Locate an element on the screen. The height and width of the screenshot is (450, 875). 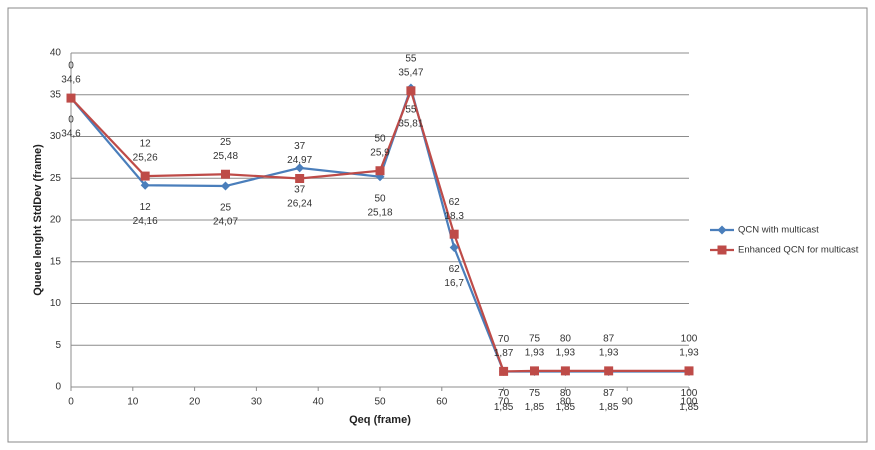
data-label: 24,07 is located at coordinates (225, 222).